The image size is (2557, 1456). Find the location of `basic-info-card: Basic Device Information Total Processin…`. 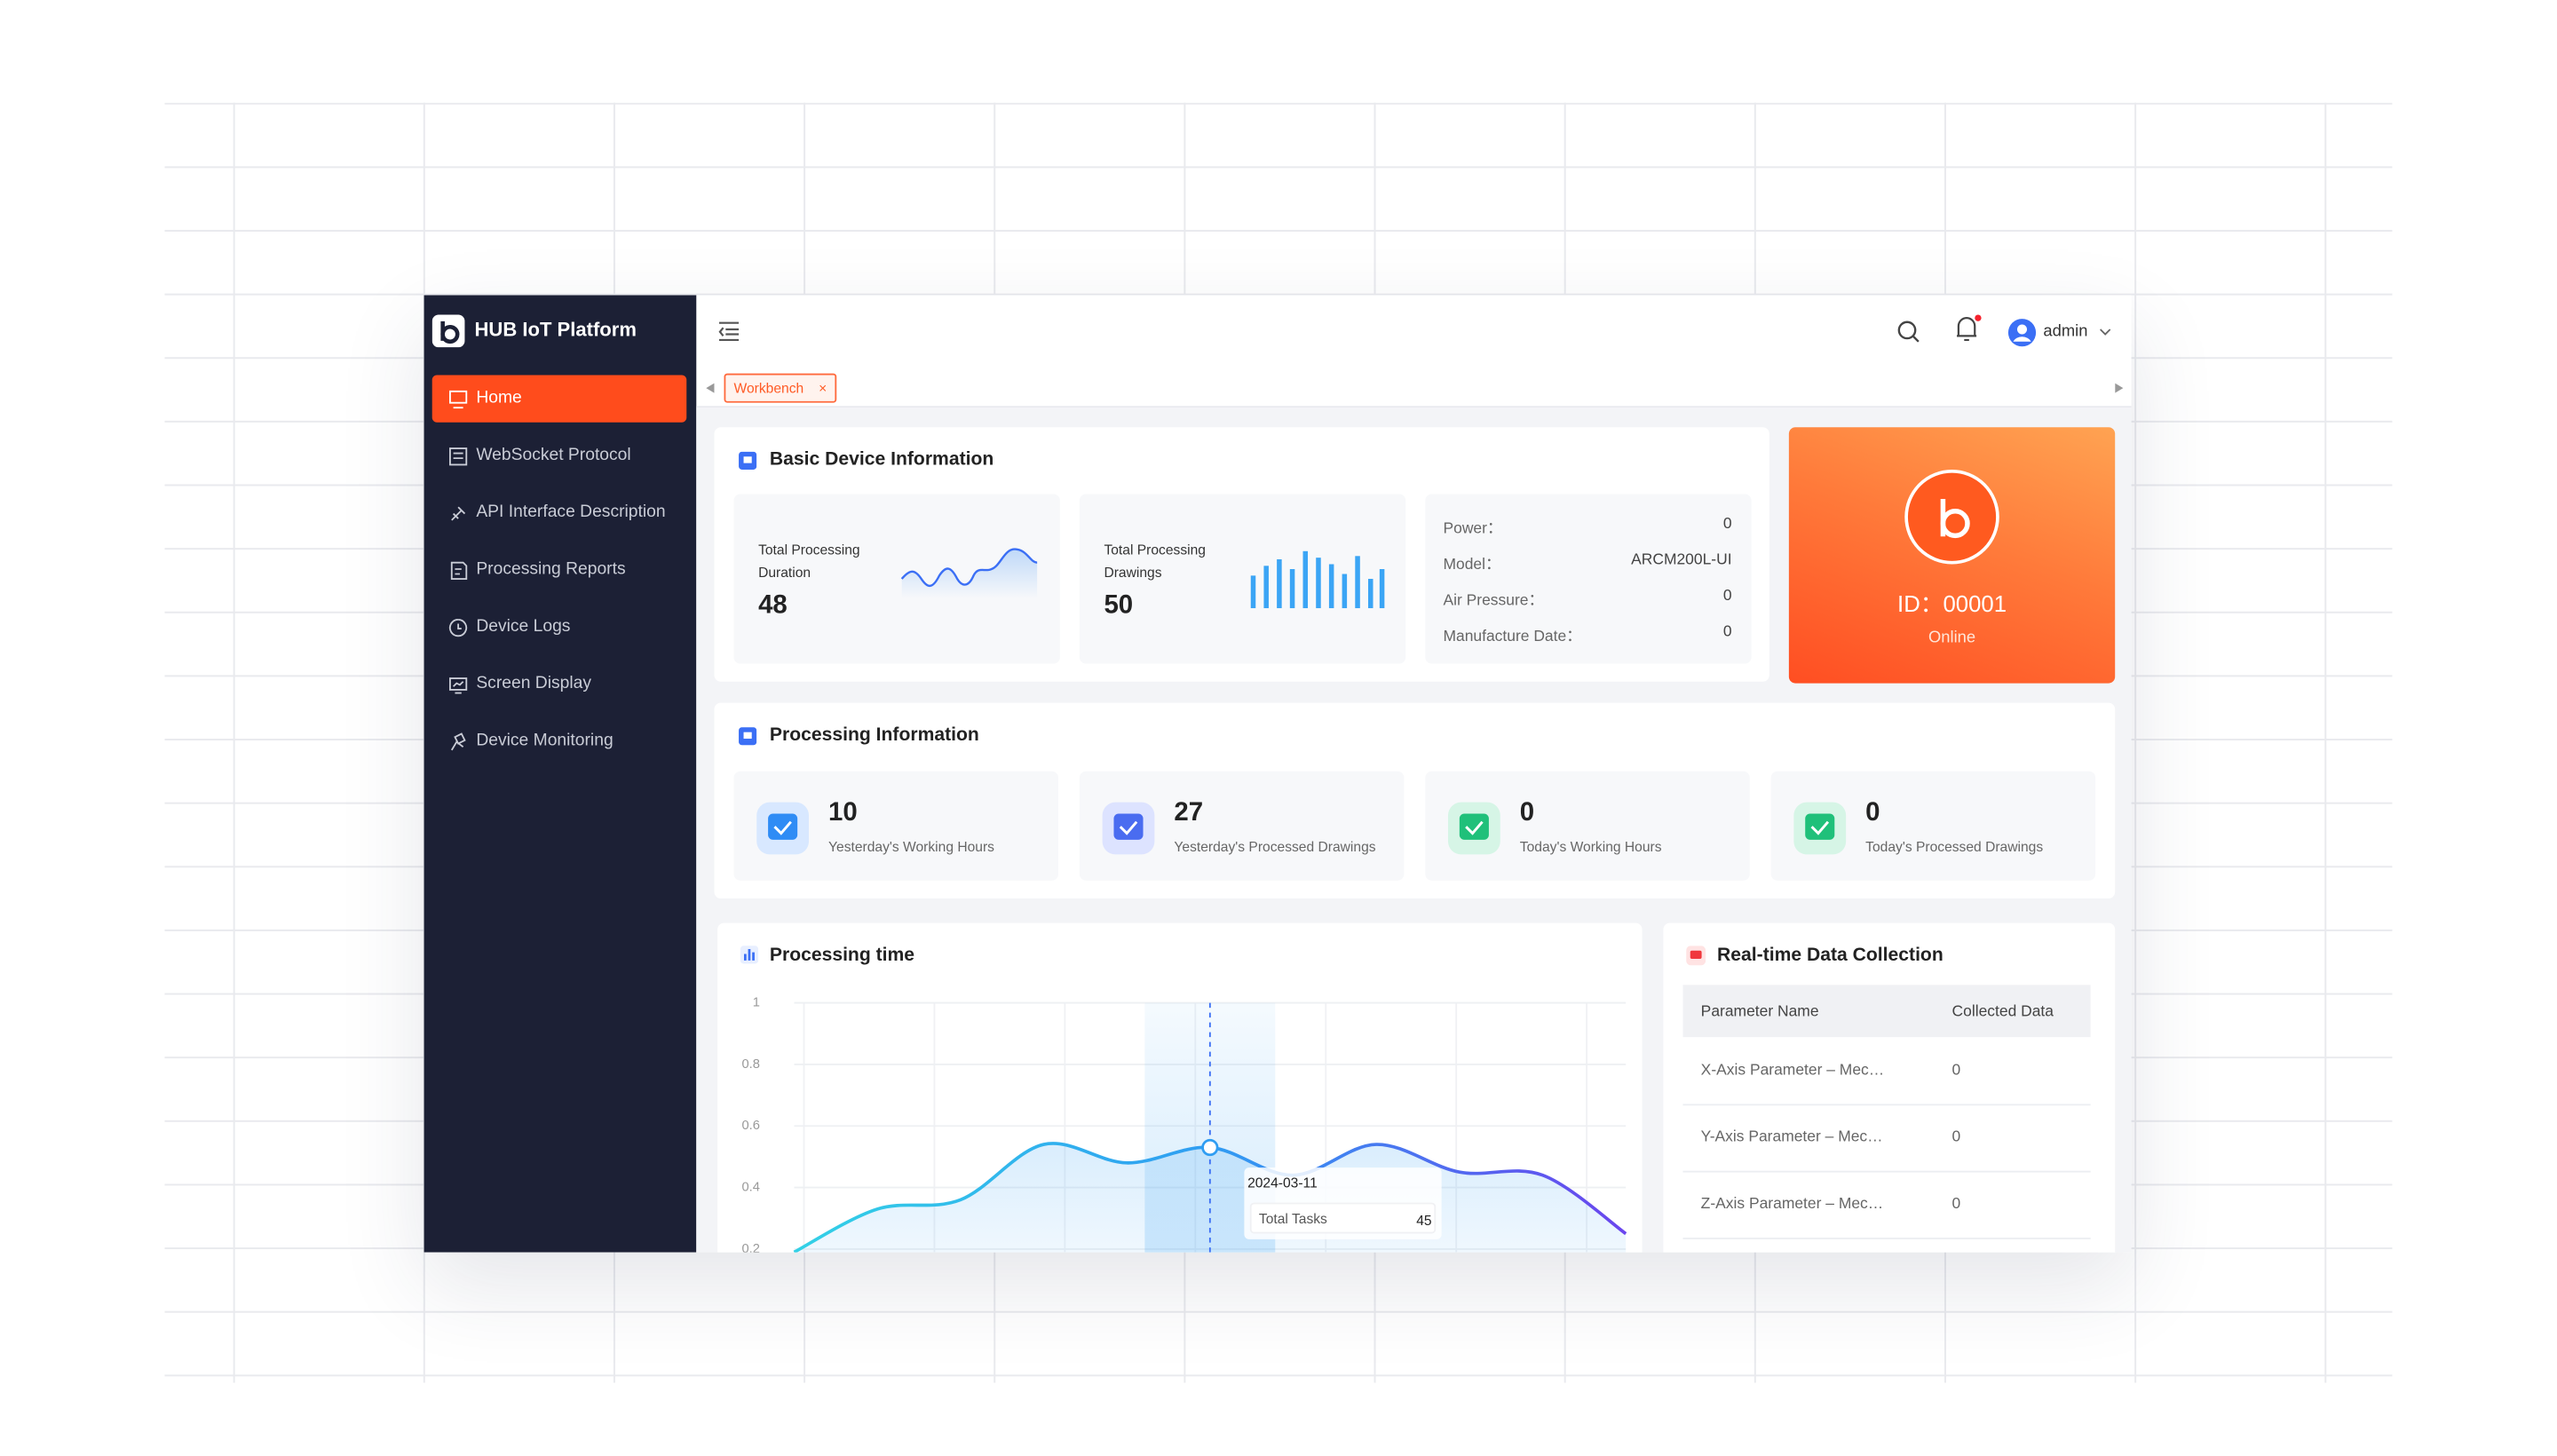

basic-info-card: Basic Device Information Total Processin… is located at coordinates (1241, 554).